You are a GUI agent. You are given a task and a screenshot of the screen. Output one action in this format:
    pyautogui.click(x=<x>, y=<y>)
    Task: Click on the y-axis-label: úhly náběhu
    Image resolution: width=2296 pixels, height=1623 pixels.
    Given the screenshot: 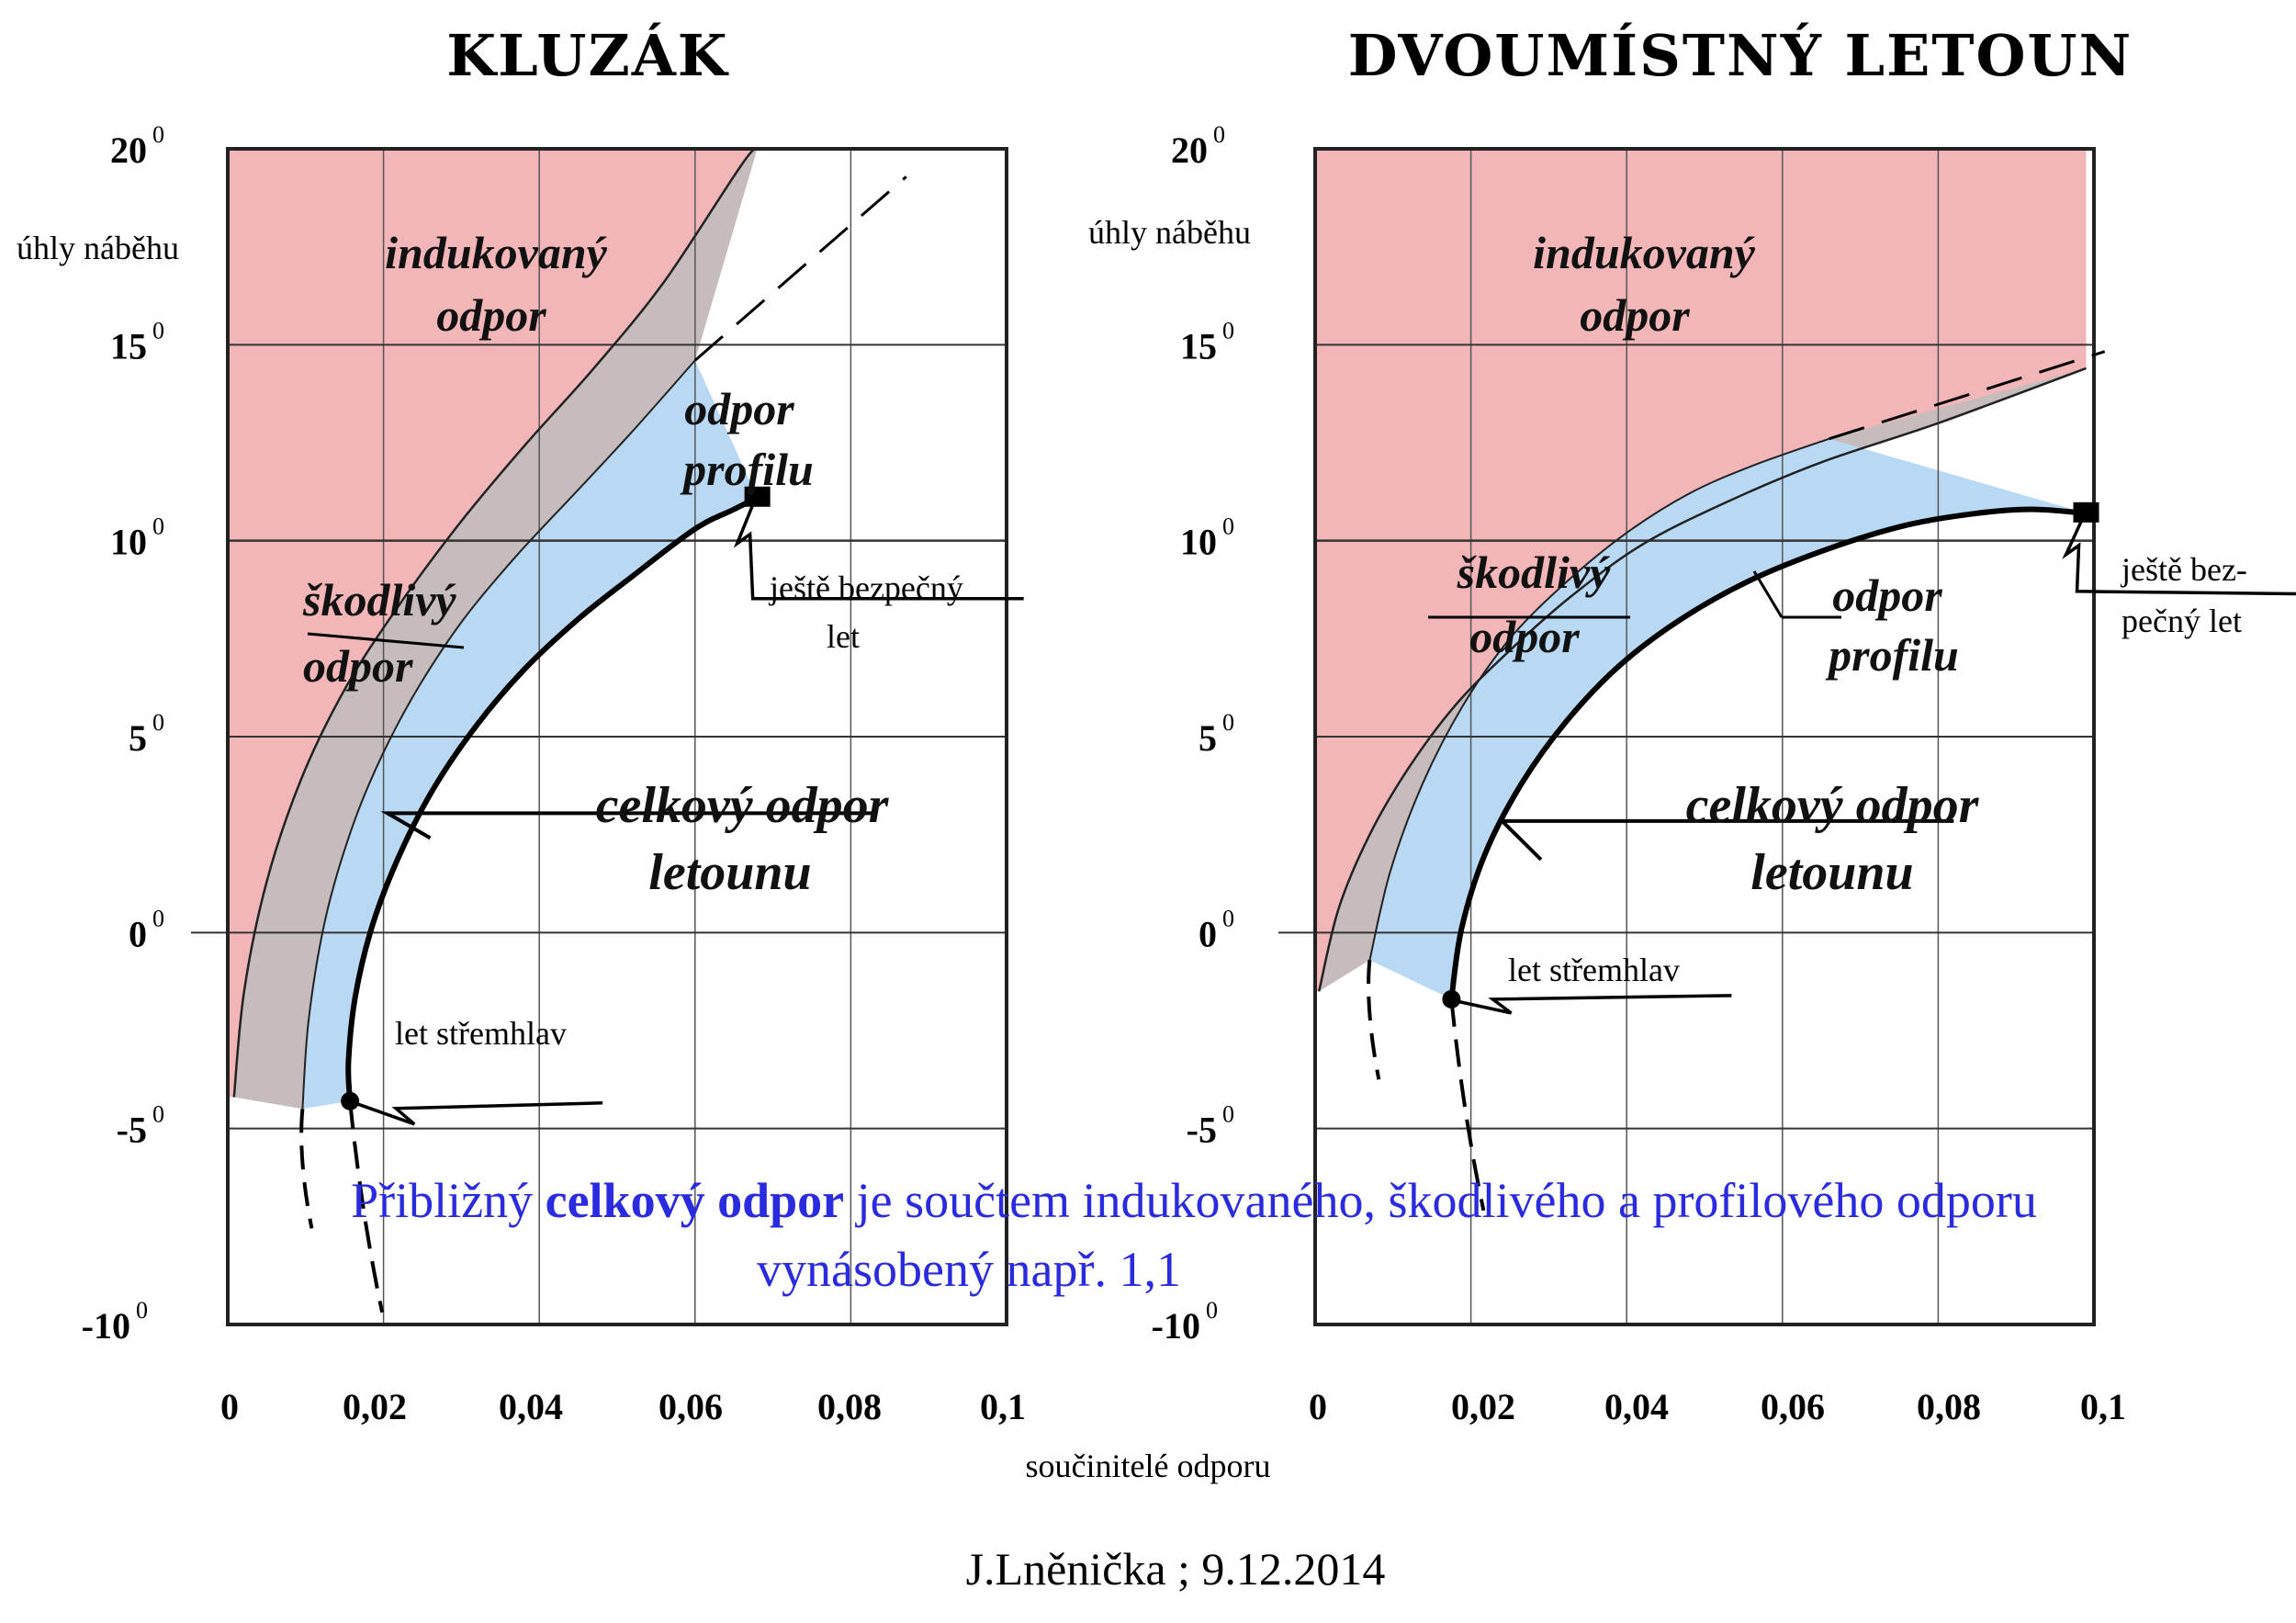 What is the action you would take?
    pyautogui.click(x=1170, y=232)
    